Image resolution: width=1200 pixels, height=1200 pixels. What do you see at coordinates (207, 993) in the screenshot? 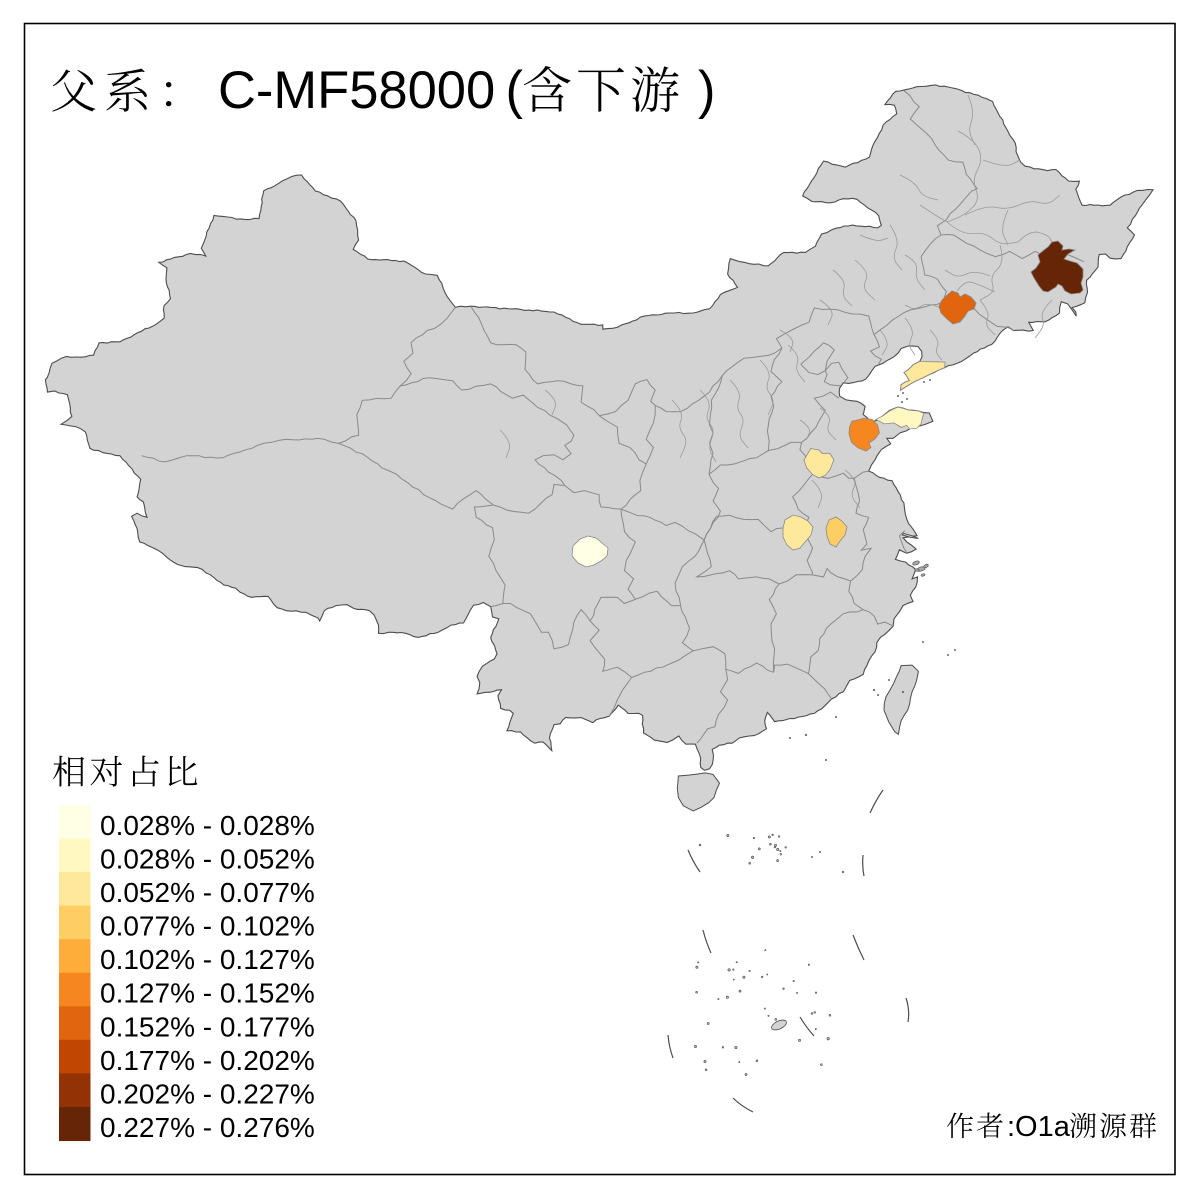
I see `svg-text: 0.127% - 0.152%` at bounding box center [207, 993].